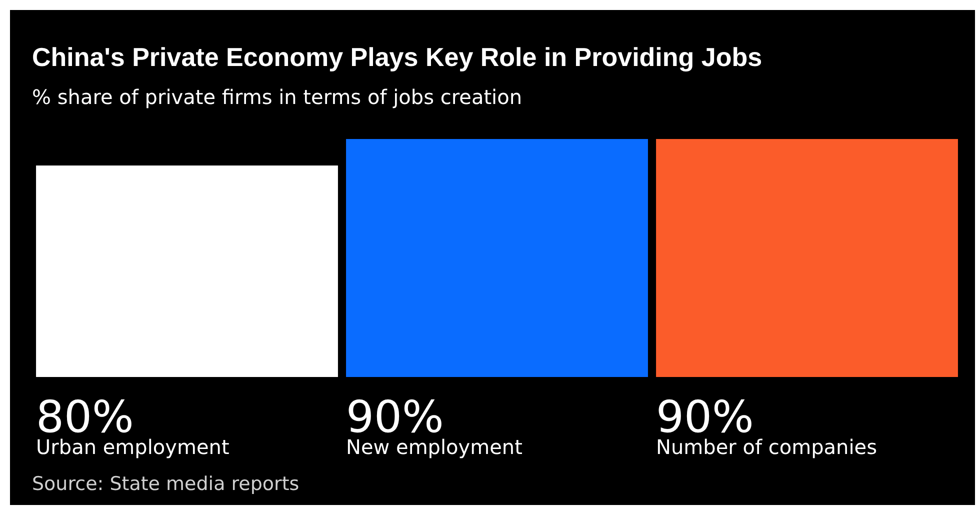  What do you see at coordinates (434, 447) in the screenshot?
I see `x-tick-label: New employment` at bounding box center [434, 447].